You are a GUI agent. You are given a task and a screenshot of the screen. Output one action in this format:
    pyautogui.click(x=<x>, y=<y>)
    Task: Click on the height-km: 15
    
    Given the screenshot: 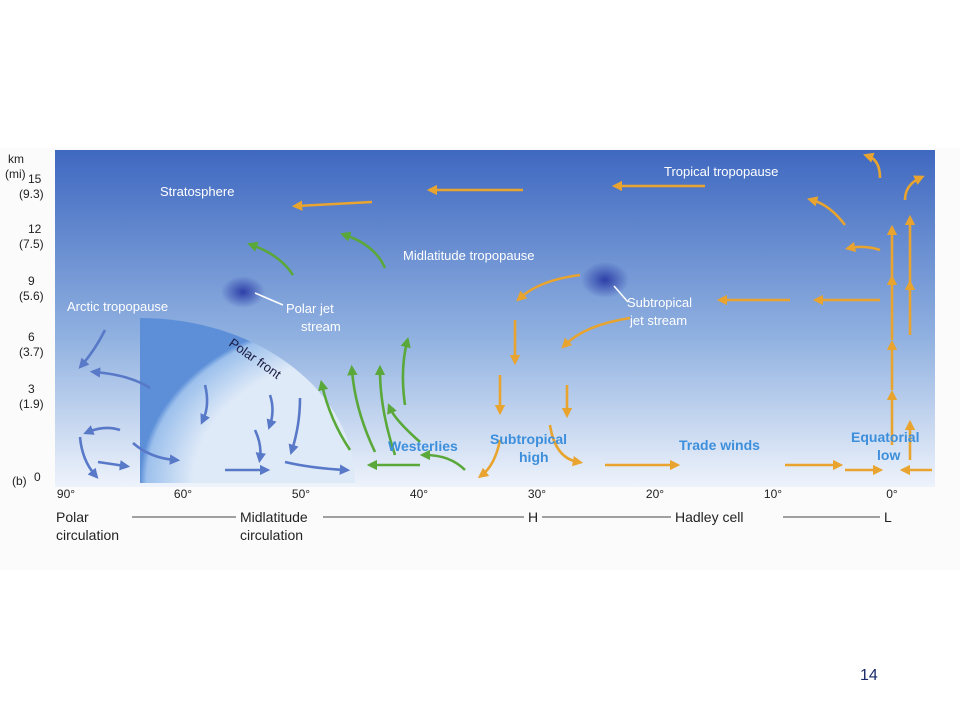 What is the action you would take?
    pyautogui.click(x=35, y=179)
    